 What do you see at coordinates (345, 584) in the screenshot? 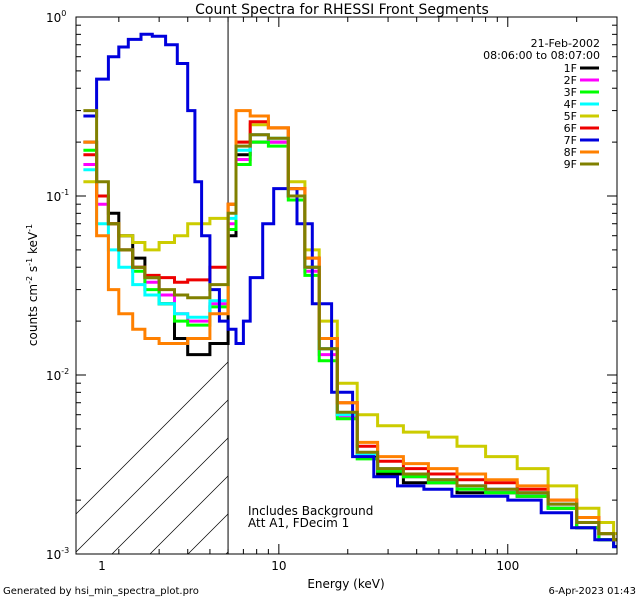
I see `x-axis-label: Energy (keV)` at bounding box center [345, 584].